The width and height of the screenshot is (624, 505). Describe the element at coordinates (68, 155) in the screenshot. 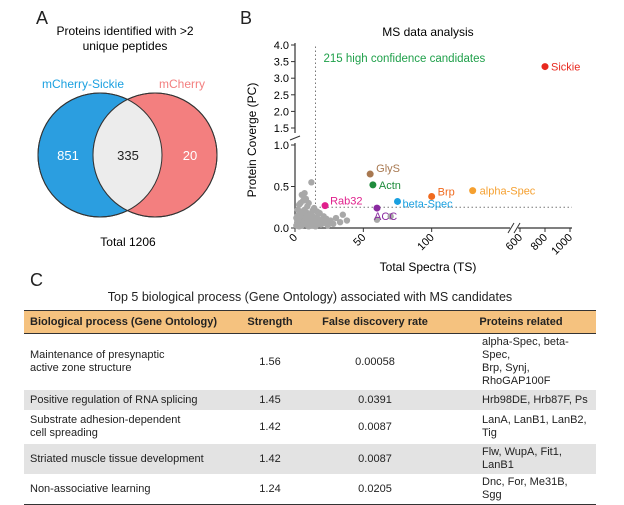

I see `venn-left-count: 851` at that location.